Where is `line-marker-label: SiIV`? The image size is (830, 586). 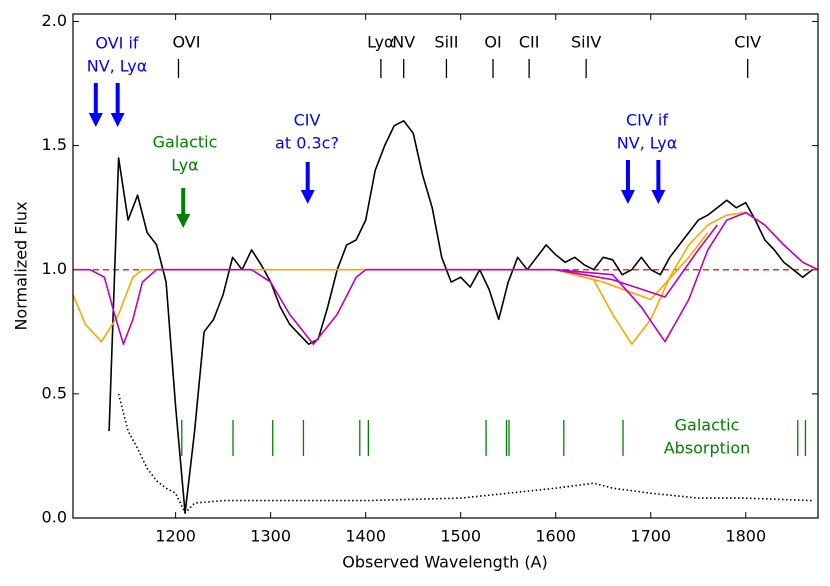 line-marker-label: SiIV is located at coordinates (586, 42).